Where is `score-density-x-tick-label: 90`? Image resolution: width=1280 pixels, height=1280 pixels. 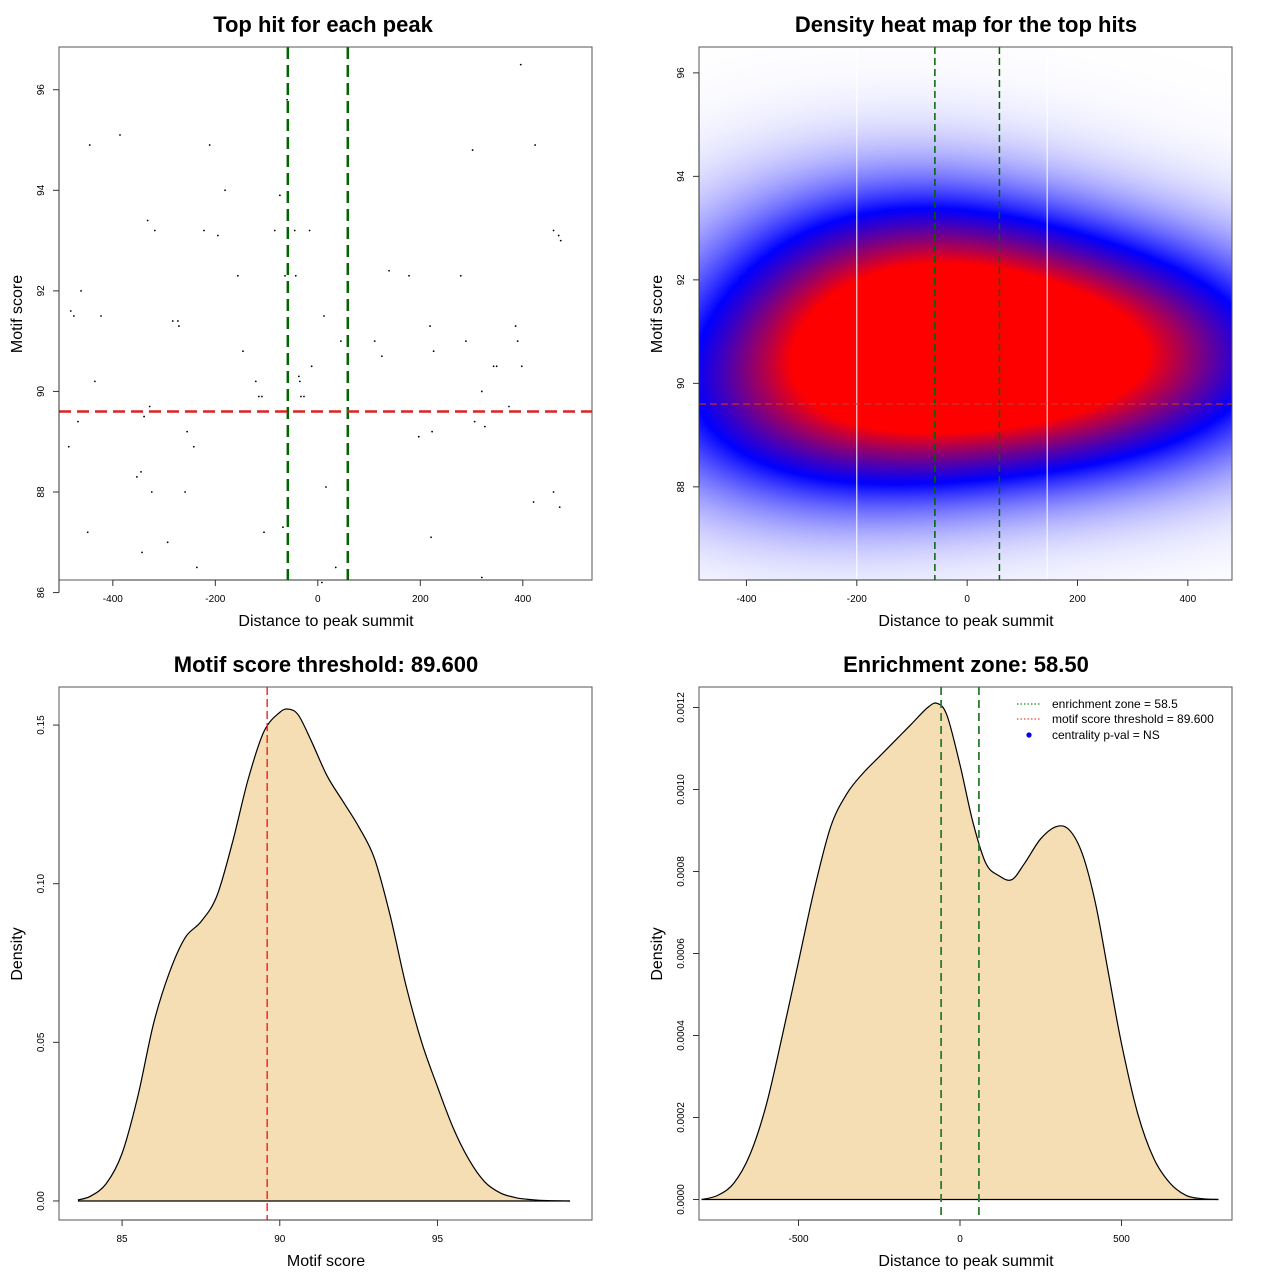
score-density-x-tick-label: 90 is located at coordinates (280, 1239).